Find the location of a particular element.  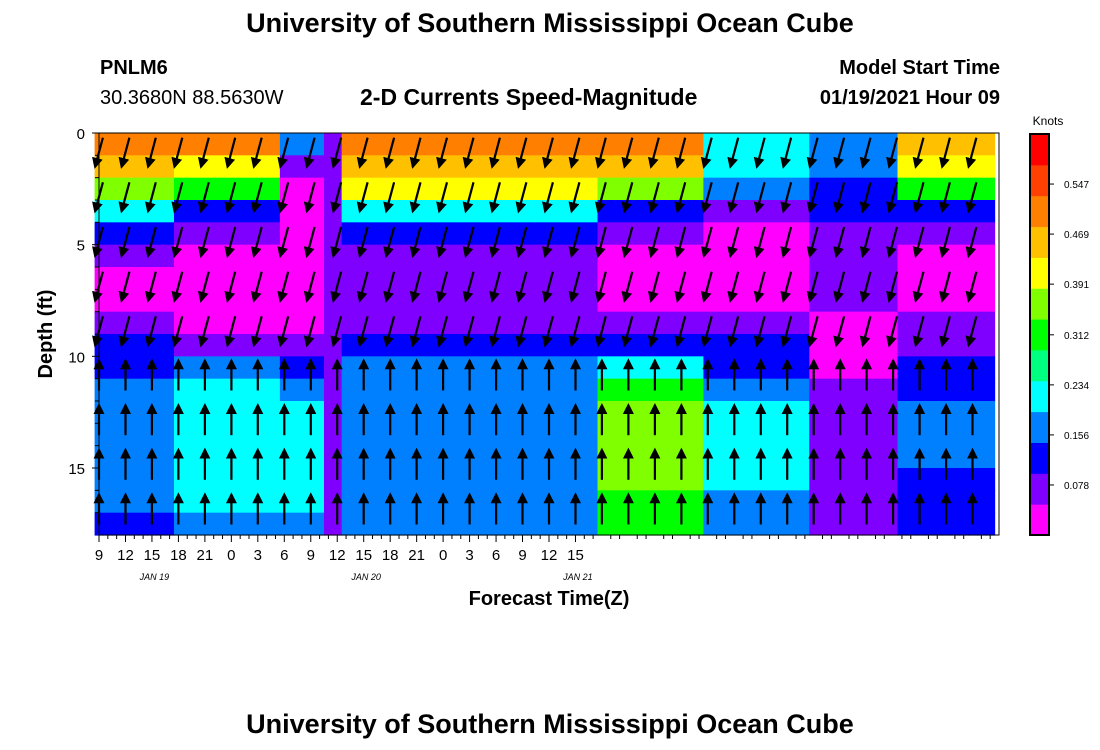

x-tick-label: 12 is located at coordinates (125, 555).